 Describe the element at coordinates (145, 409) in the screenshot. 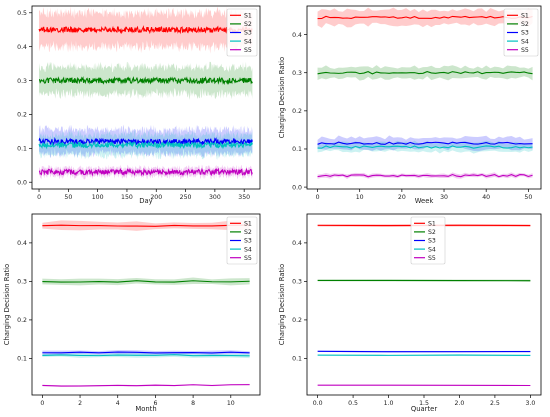

I see `x-axis-label: Month` at that location.